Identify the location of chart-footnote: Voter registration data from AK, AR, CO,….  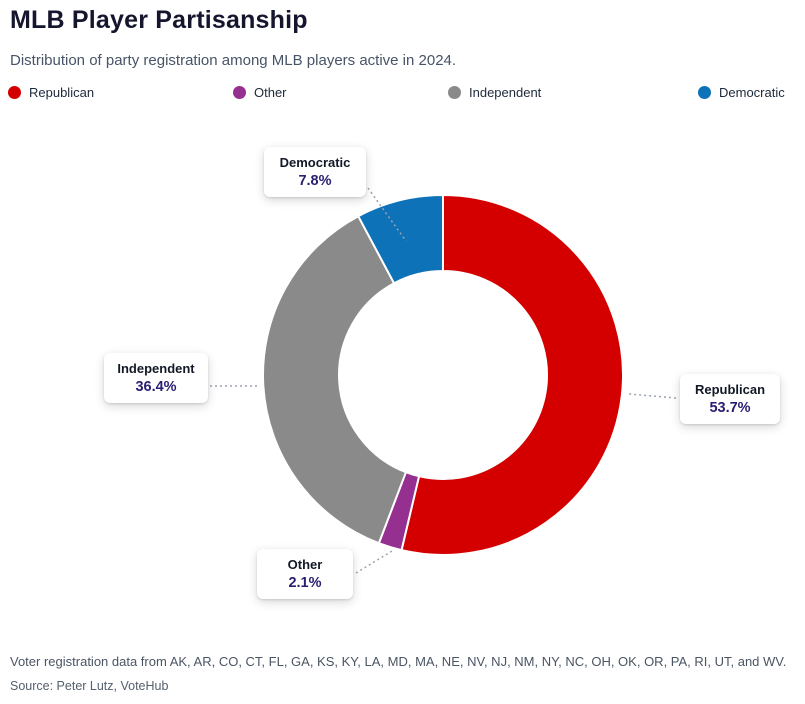
(398, 661).